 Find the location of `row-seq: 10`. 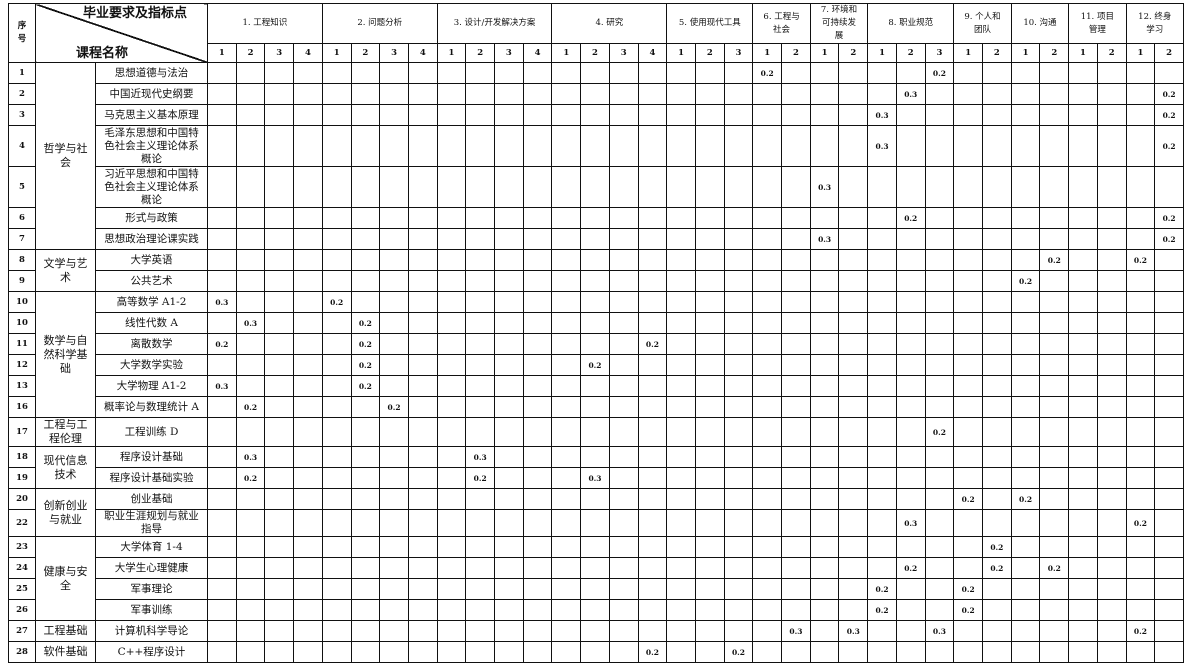

row-seq: 10 is located at coordinates (22, 302).